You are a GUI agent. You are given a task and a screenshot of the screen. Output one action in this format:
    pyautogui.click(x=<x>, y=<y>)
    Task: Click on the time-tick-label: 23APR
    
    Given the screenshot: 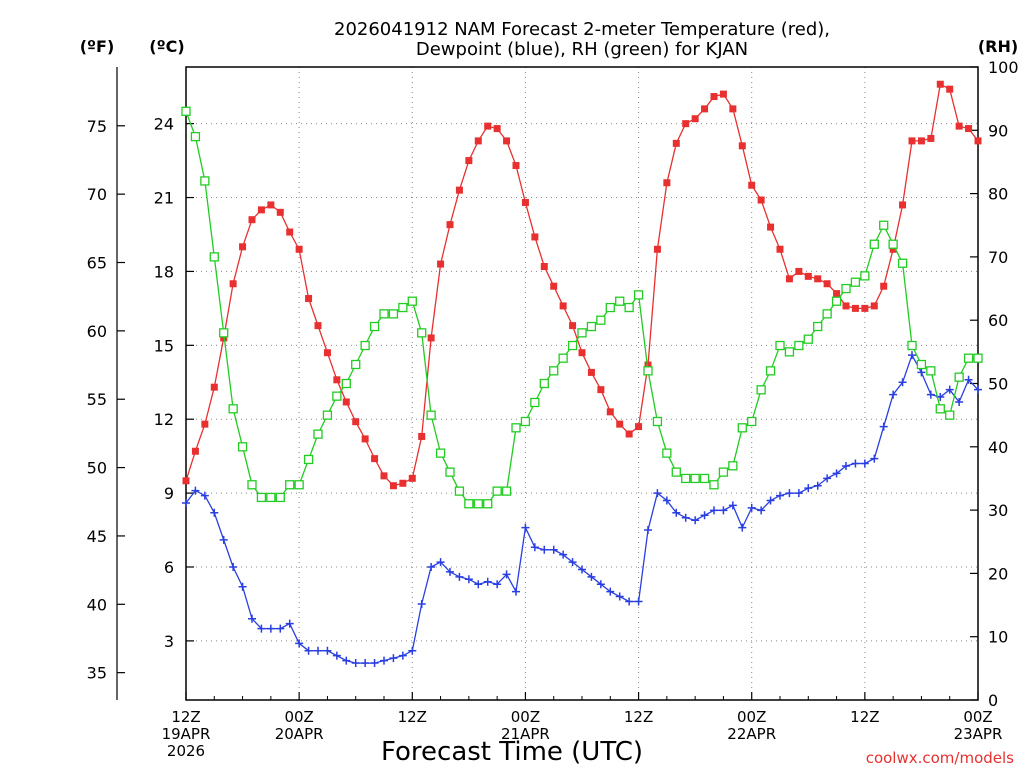 What is the action you would take?
    pyautogui.click(x=978, y=734)
    